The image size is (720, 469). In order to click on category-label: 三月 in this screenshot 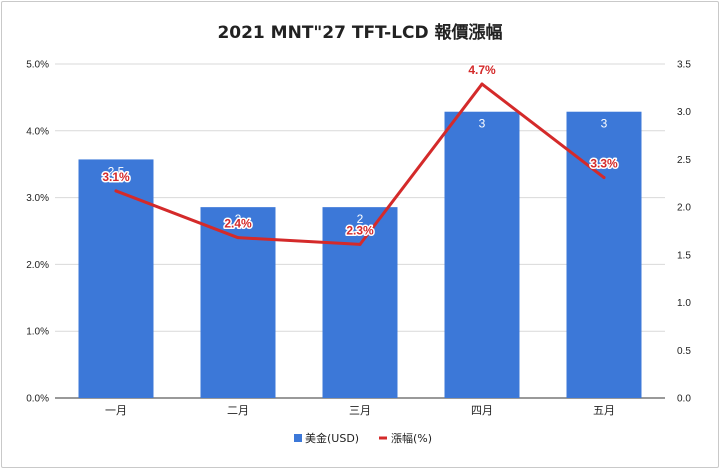, I will do `click(360, 410)`.